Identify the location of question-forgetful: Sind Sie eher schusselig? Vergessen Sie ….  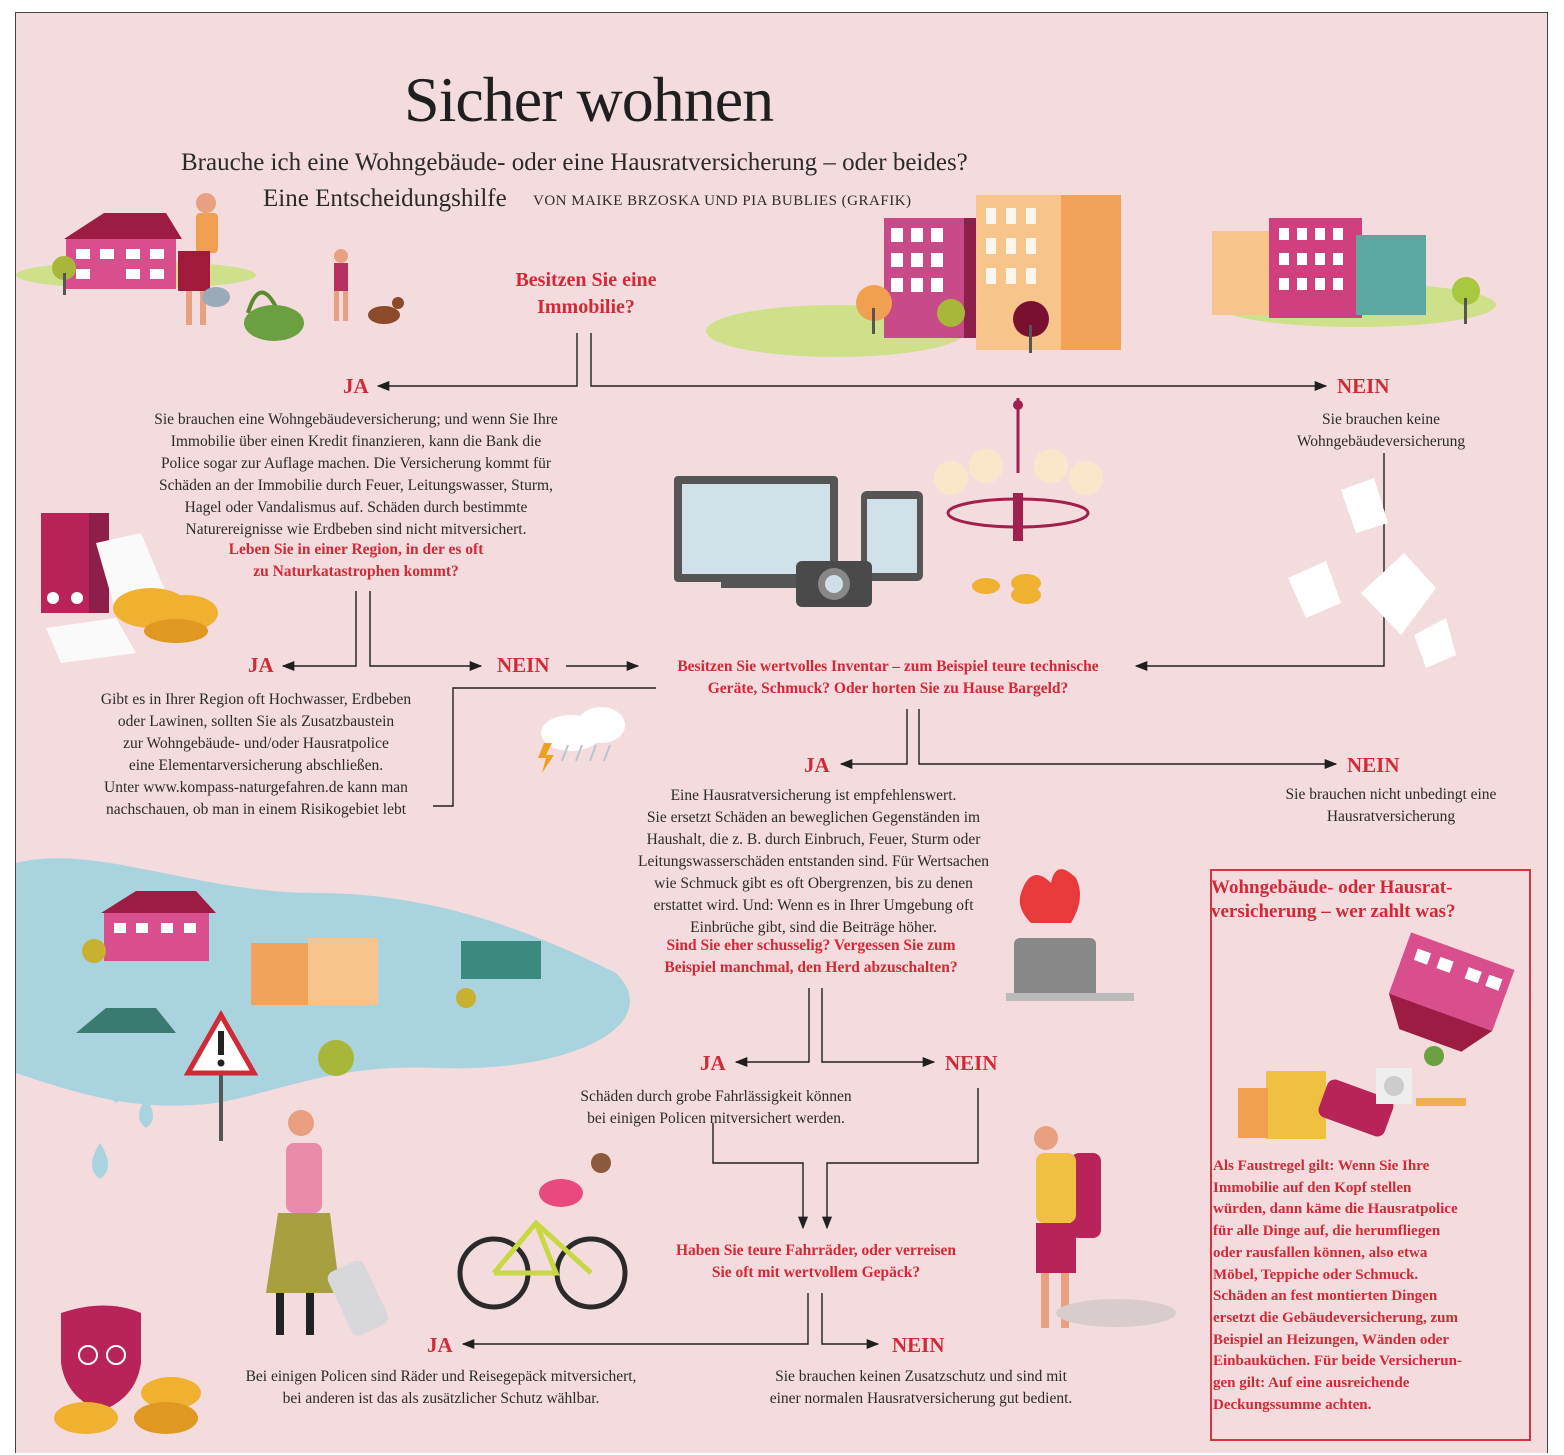
(811, 956).